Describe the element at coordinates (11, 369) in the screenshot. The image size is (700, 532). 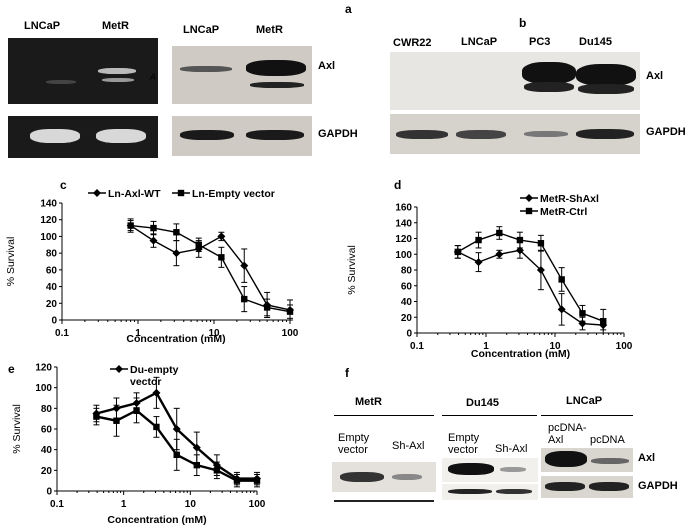
I see `panel-e-letter: e` at that location.